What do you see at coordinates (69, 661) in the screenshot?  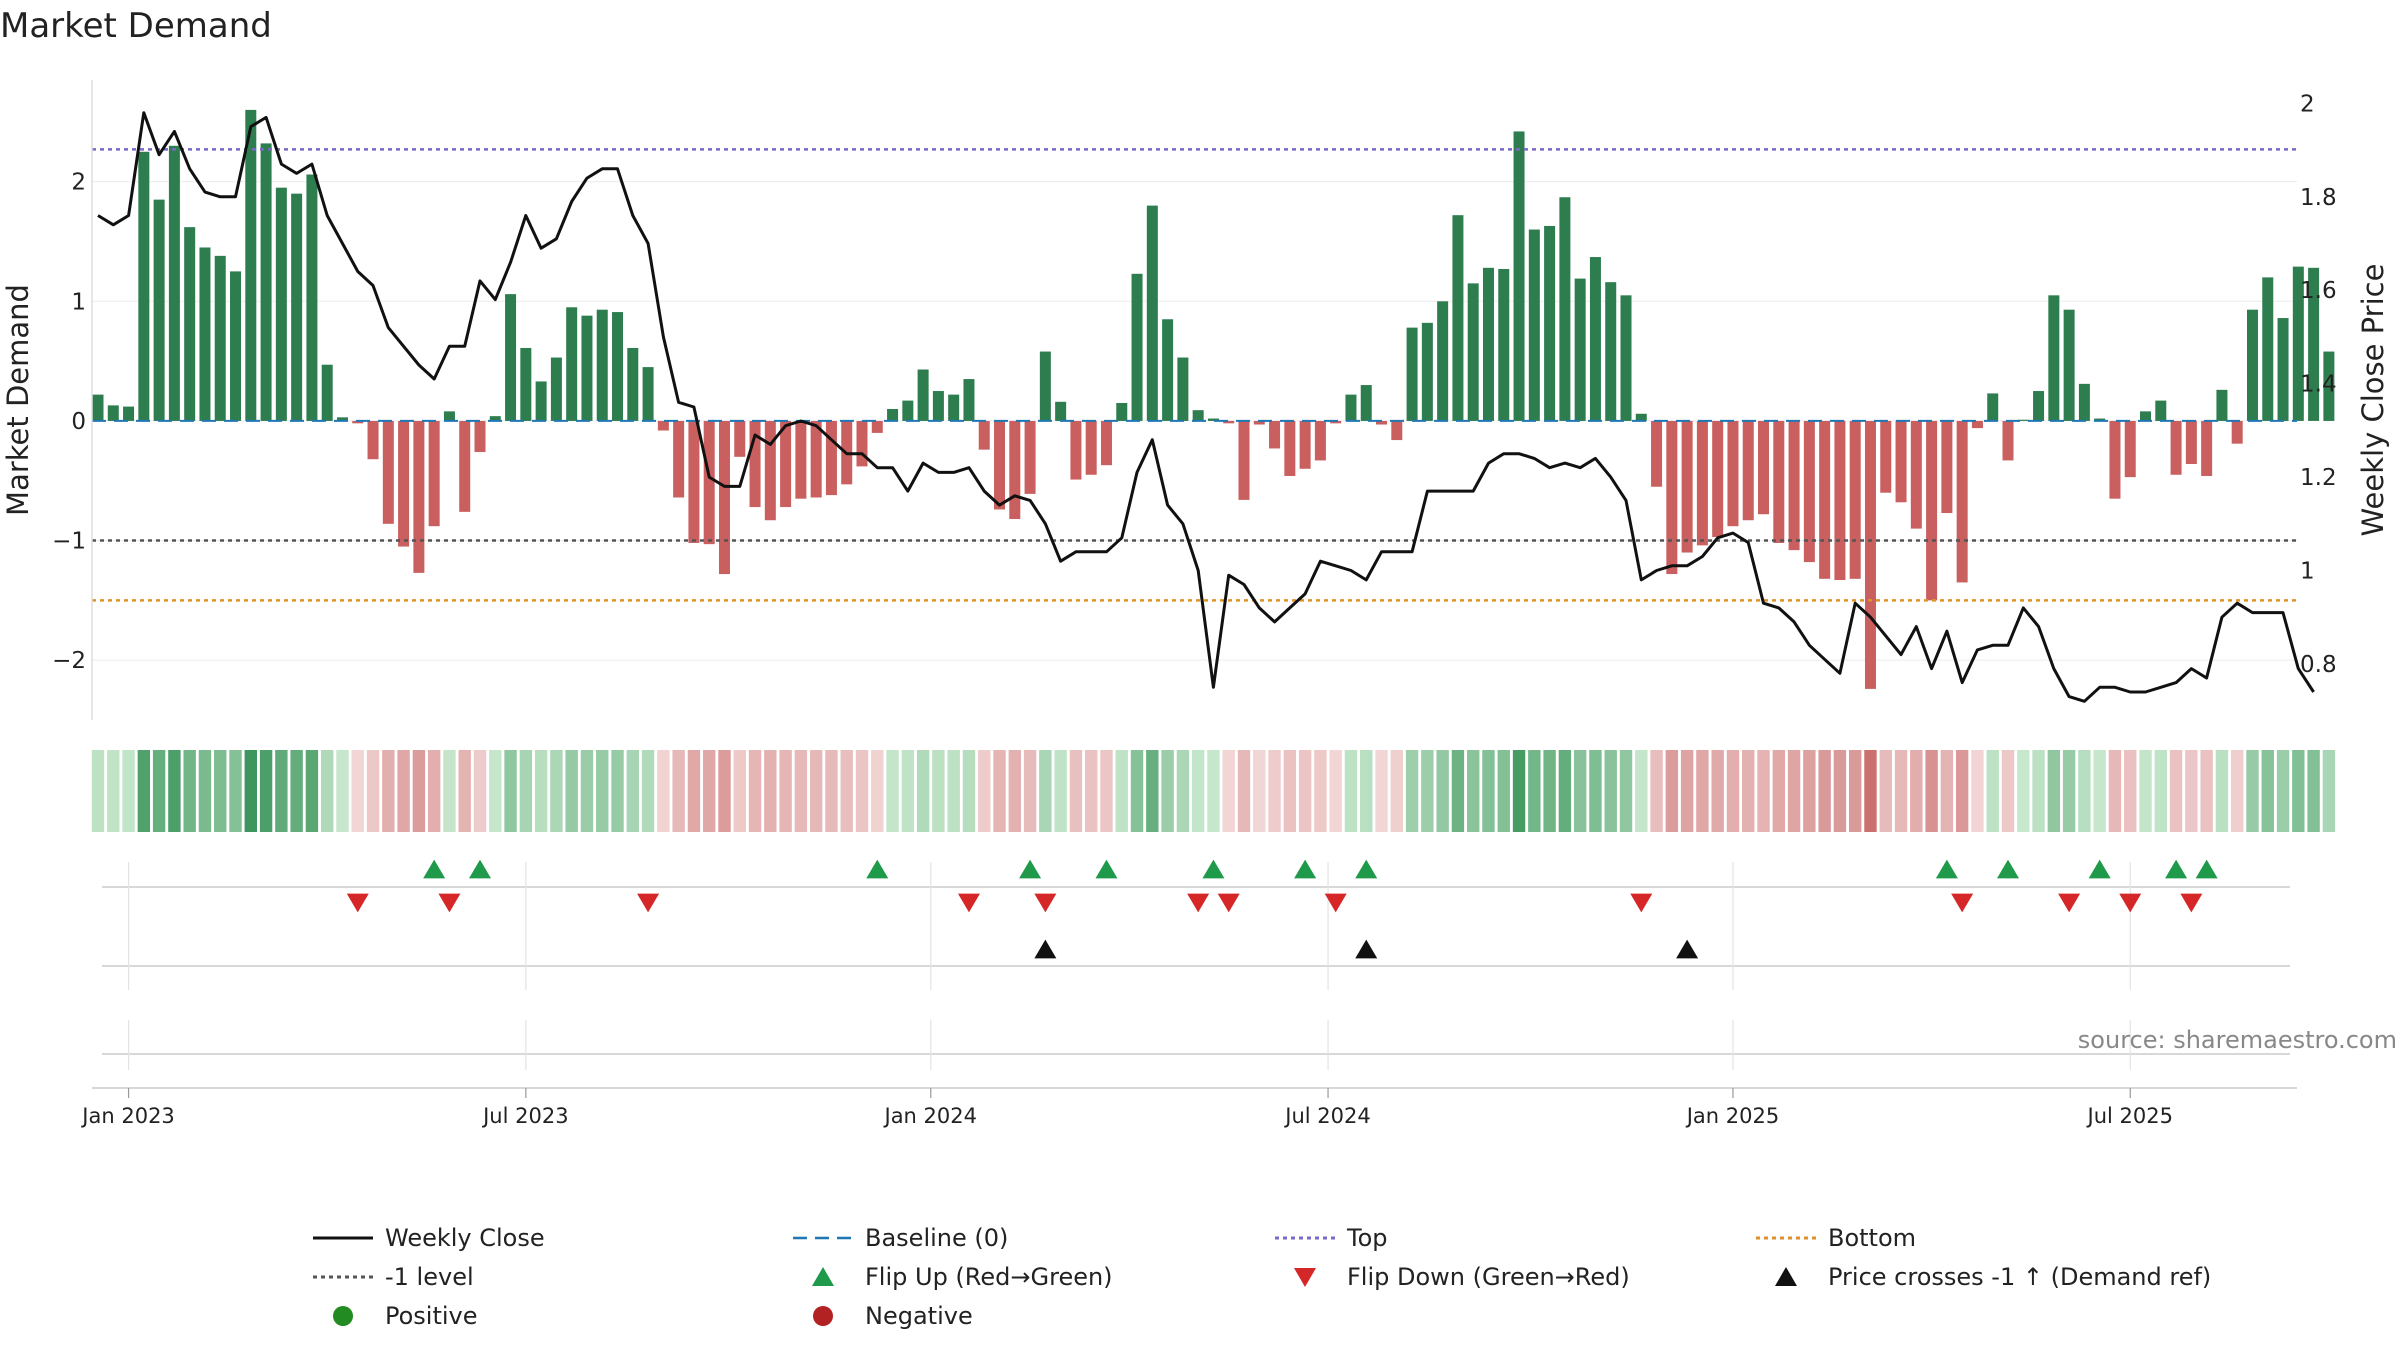 I see `y-left-tick-label: −2` at bounding box center [69, 661].